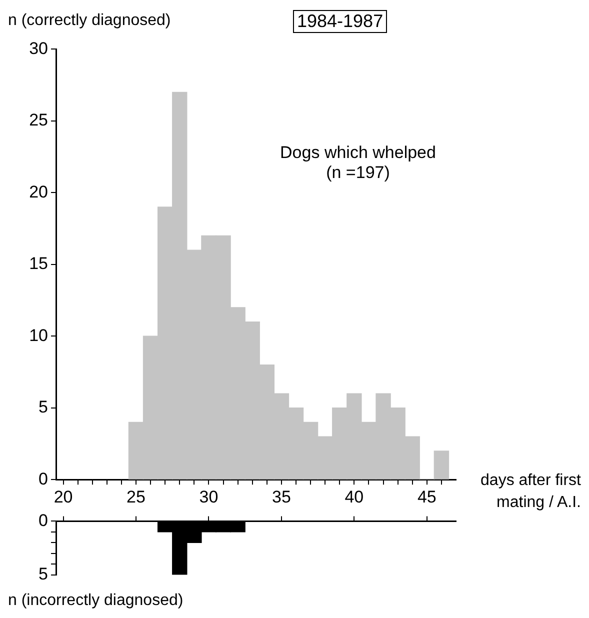 This screenshot has height=618, width=589. I want to click on x-tick-label: 45, so click(426, 496).